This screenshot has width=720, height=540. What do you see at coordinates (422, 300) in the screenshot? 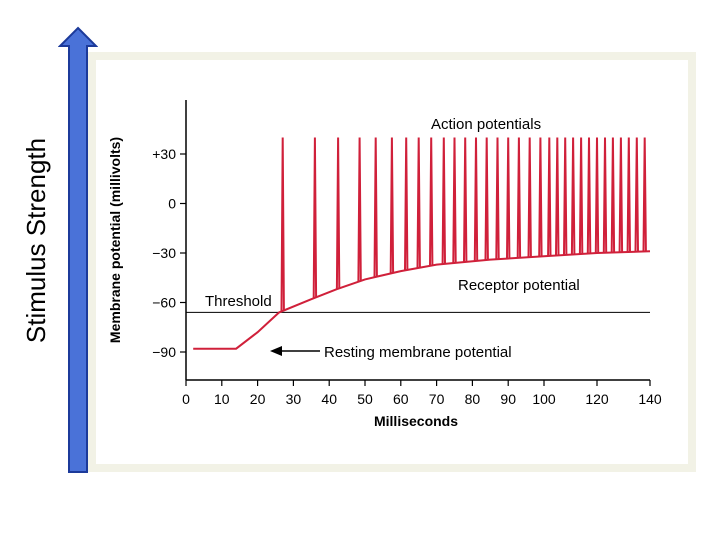
I see `receptor-potential-trace` at bounding box center [422, 300].